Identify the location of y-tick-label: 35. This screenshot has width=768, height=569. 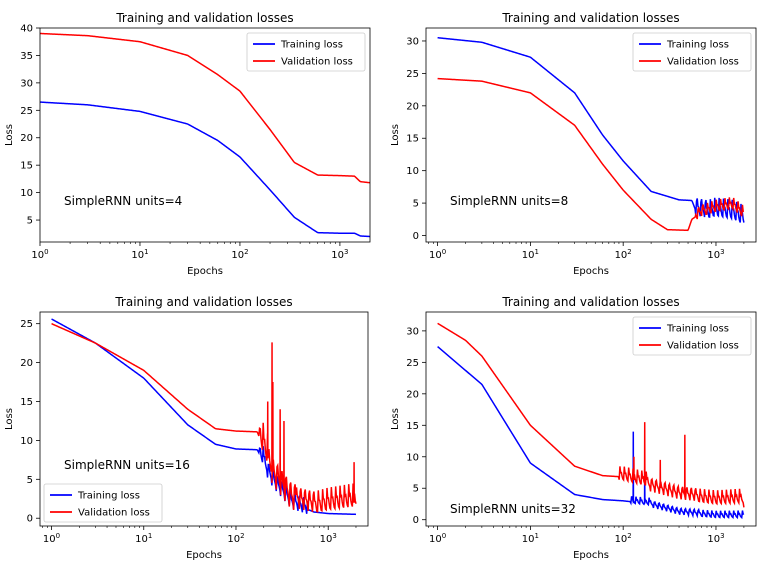
(26, 56).